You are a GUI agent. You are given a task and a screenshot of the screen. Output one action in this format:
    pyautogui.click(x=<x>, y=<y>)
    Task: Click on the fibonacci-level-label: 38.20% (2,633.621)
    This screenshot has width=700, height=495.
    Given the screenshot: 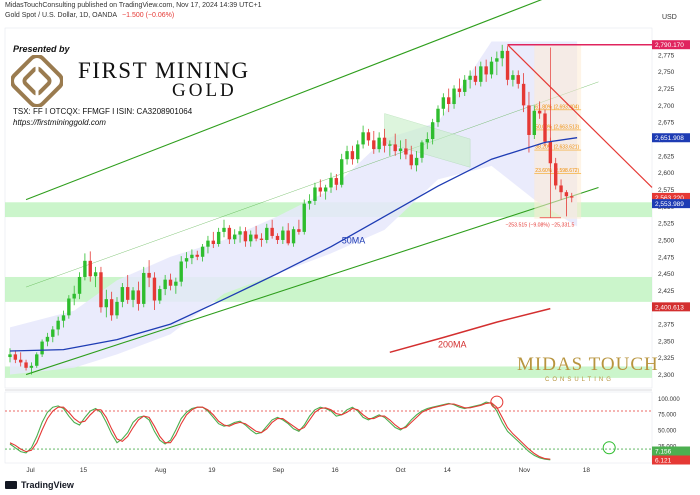 What is the action you would take?
    pyautogui.click(x=557, y=148)
    